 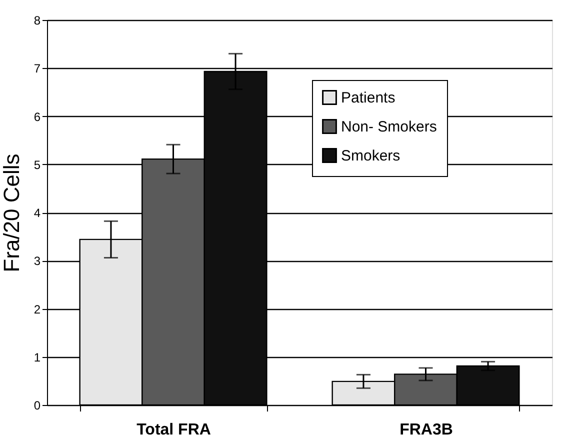 I want to click on legend-label: Patients, so click(x=368, y=98).